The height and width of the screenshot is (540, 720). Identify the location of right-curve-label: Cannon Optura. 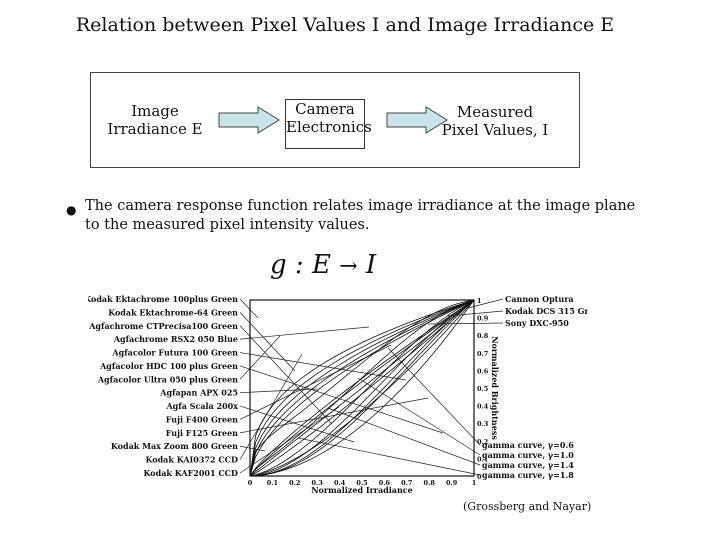
(539, 299).